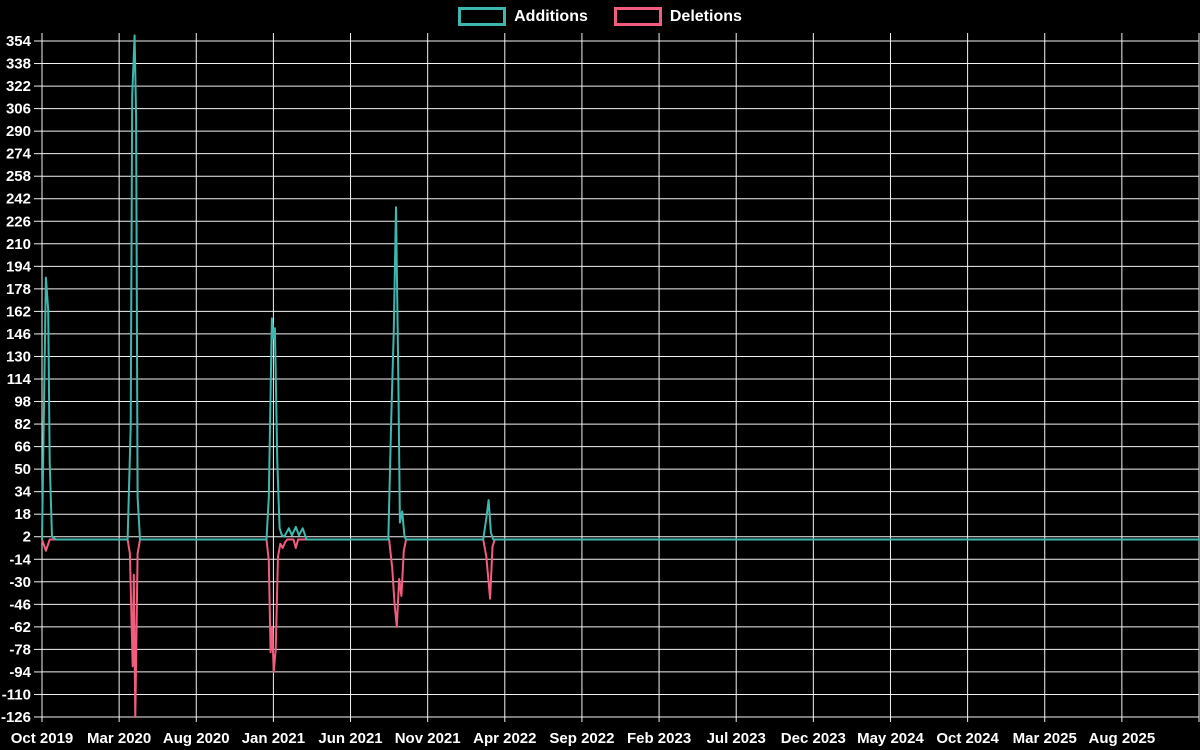  What do you see at coordinates (20, 604) in the screenshot?
I see `y-tick-label: -46` at bounding box center [20, 604].